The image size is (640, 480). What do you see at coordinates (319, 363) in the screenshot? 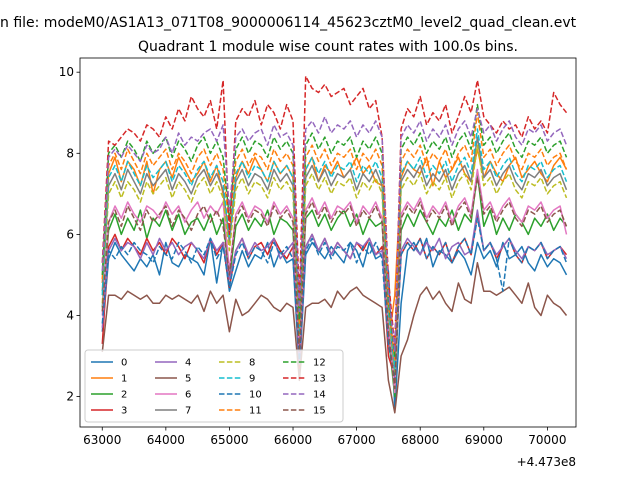
I see `legend-label-12: 12` at bounding box center [319, 363].